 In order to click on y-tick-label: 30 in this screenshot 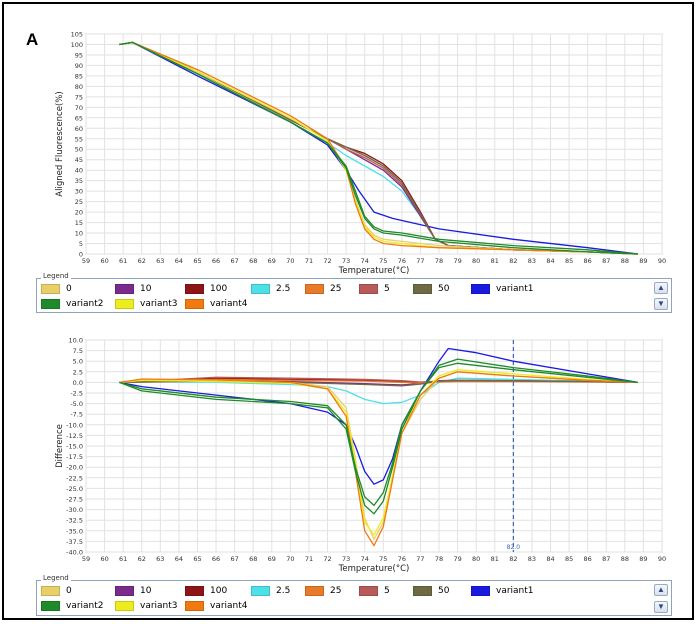, I will do `click(79, 192)`.